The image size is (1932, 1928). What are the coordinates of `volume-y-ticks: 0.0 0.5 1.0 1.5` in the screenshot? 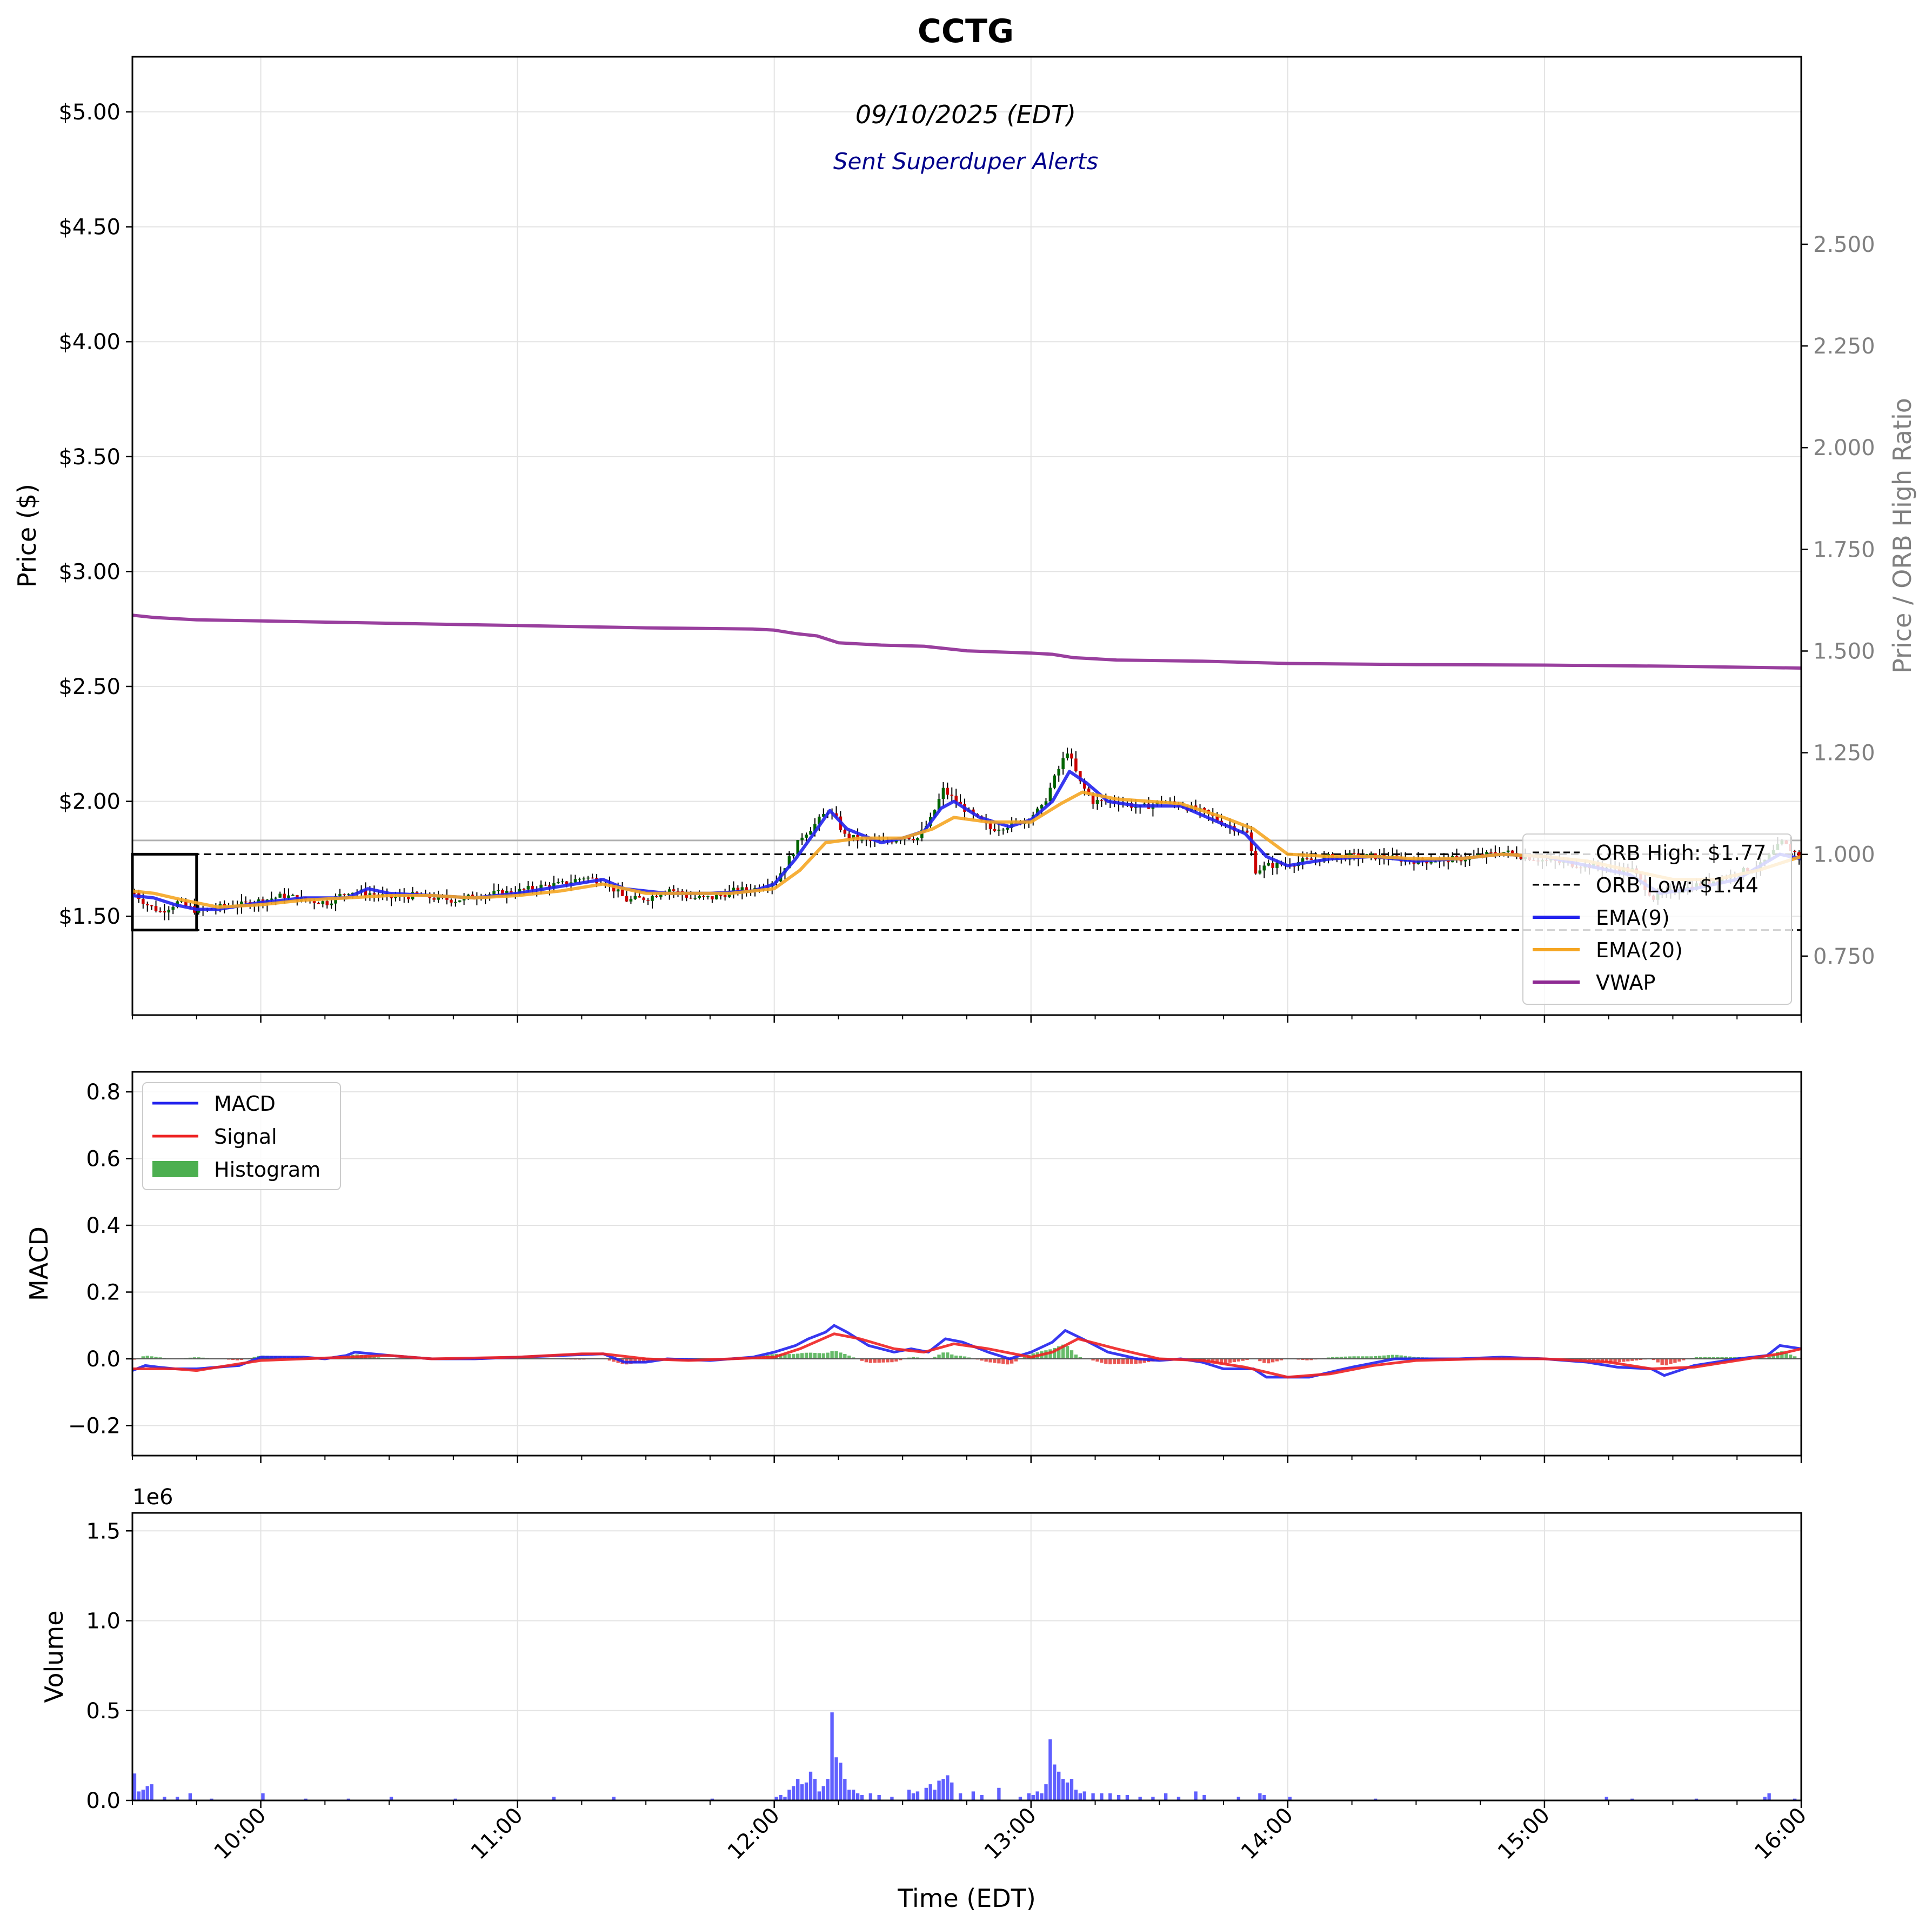 It's located at (109, 1666).